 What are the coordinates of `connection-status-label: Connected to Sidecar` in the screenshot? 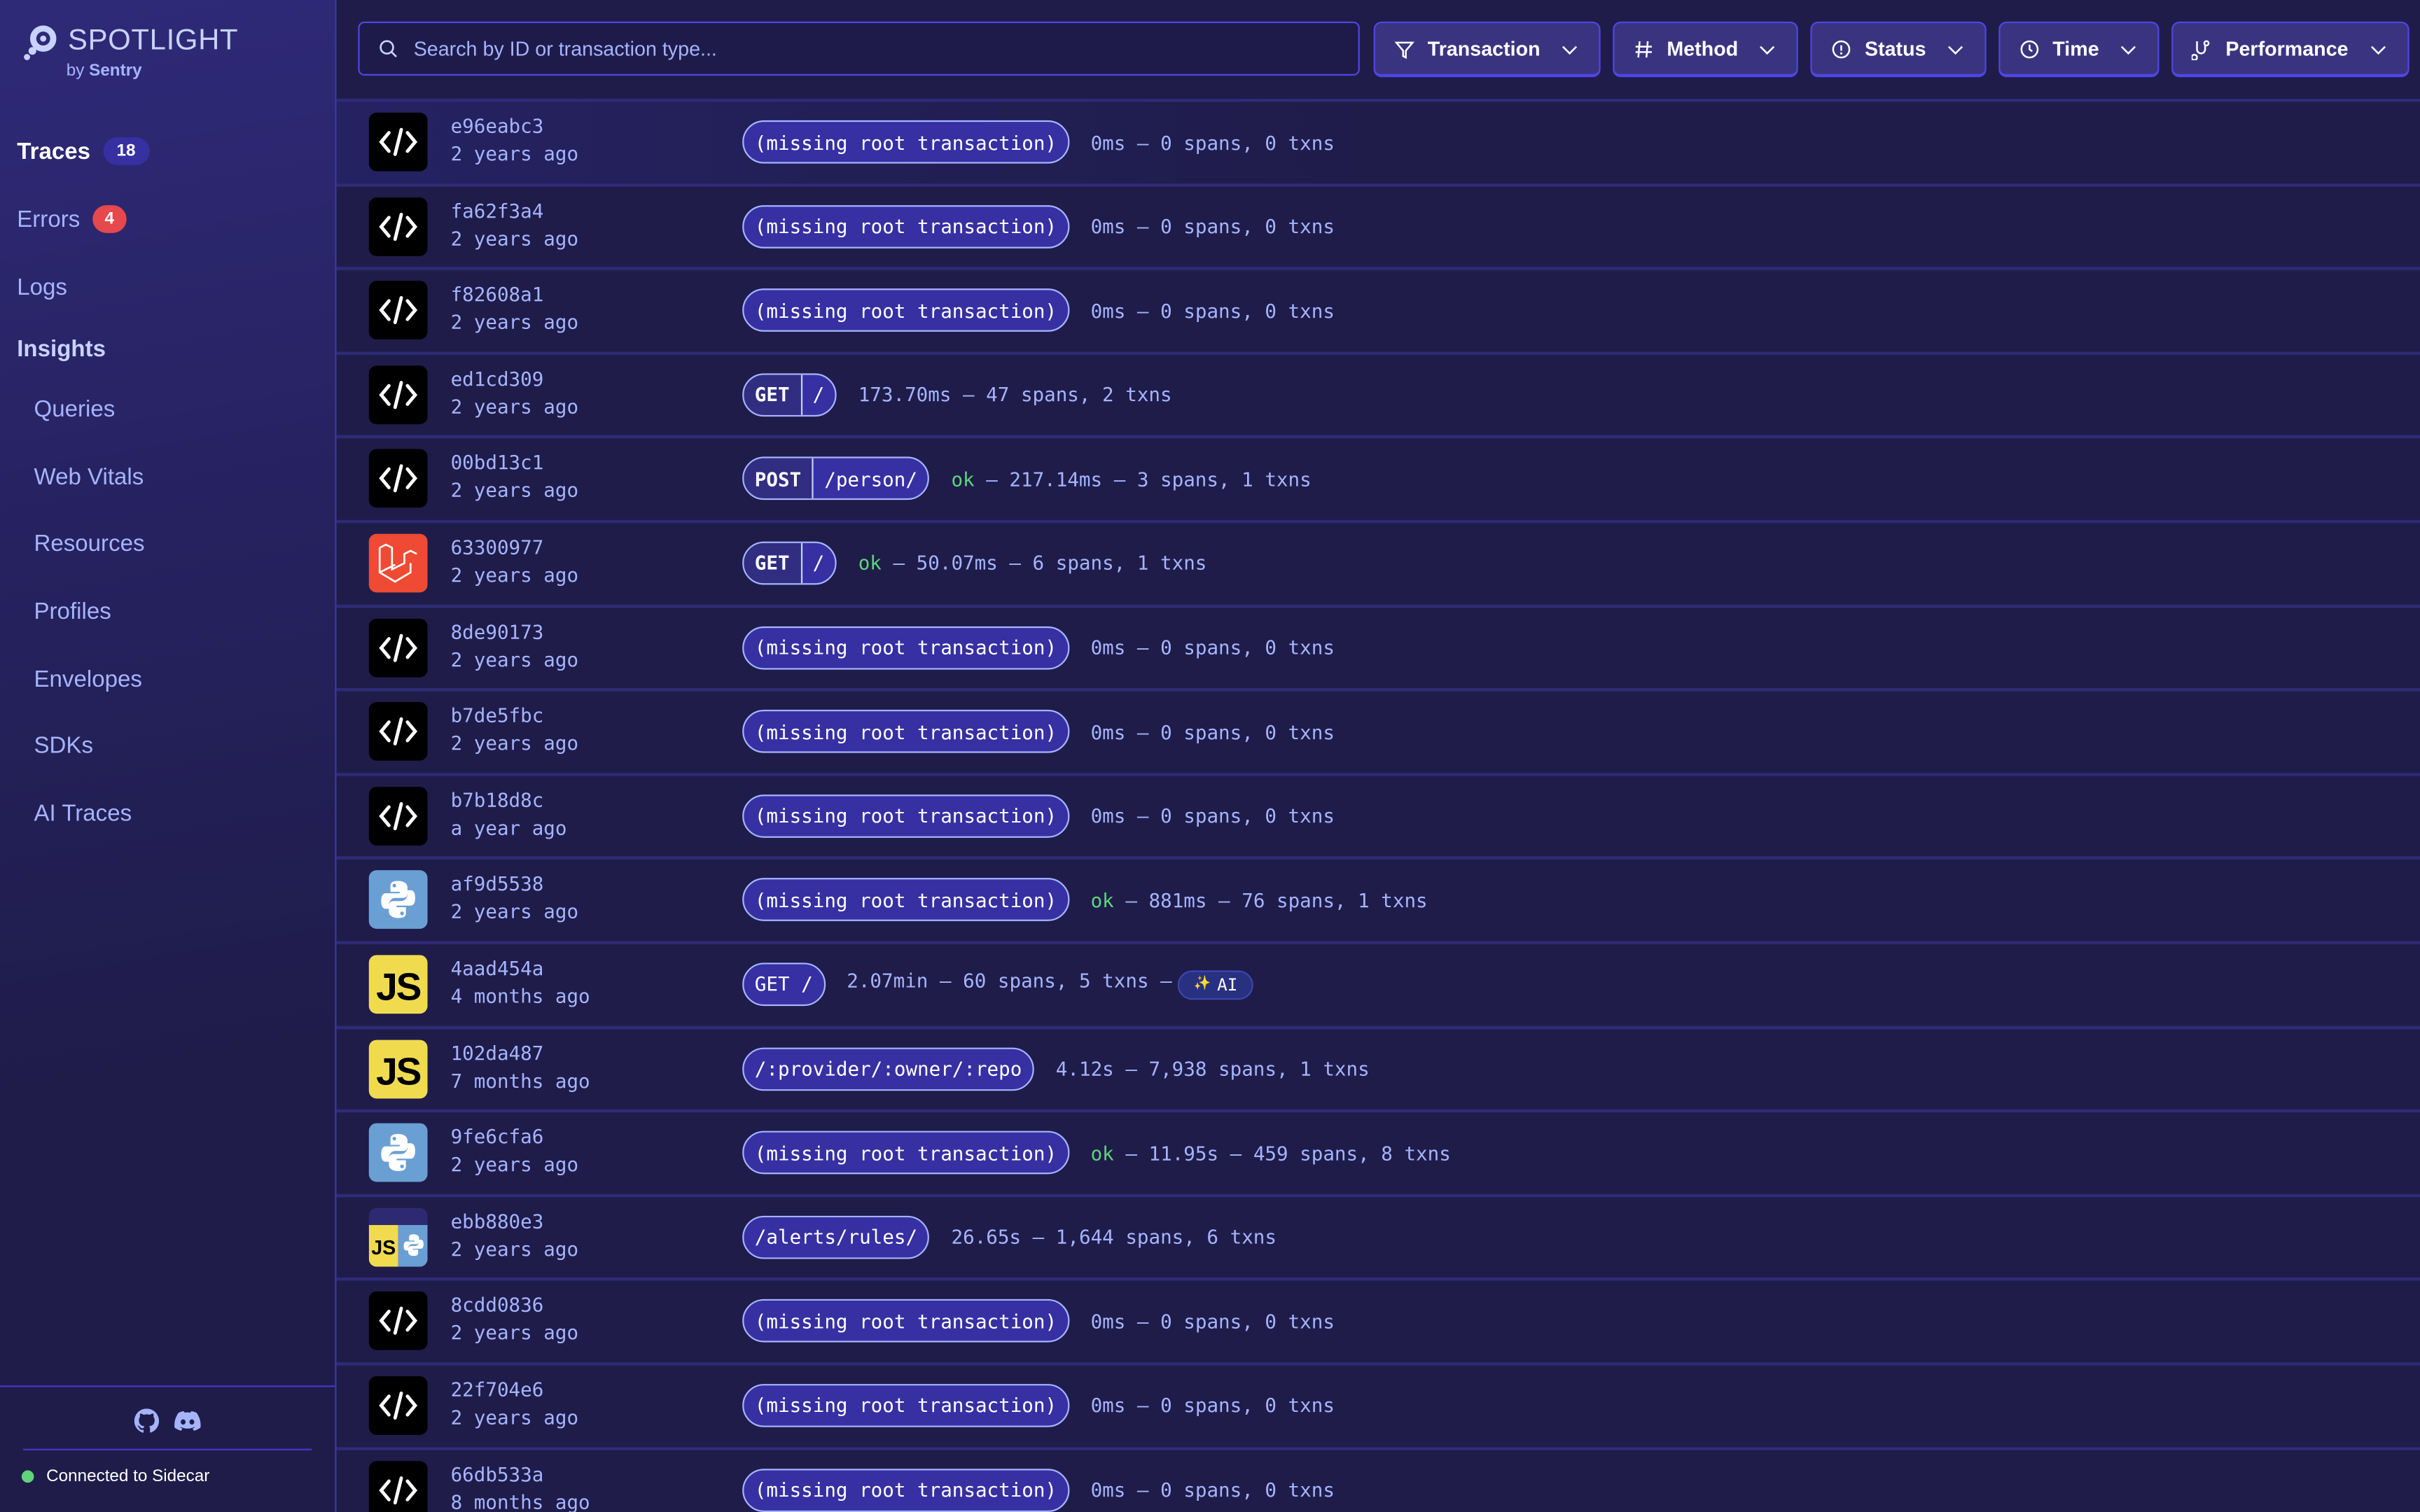 It's located at (128, 1476).